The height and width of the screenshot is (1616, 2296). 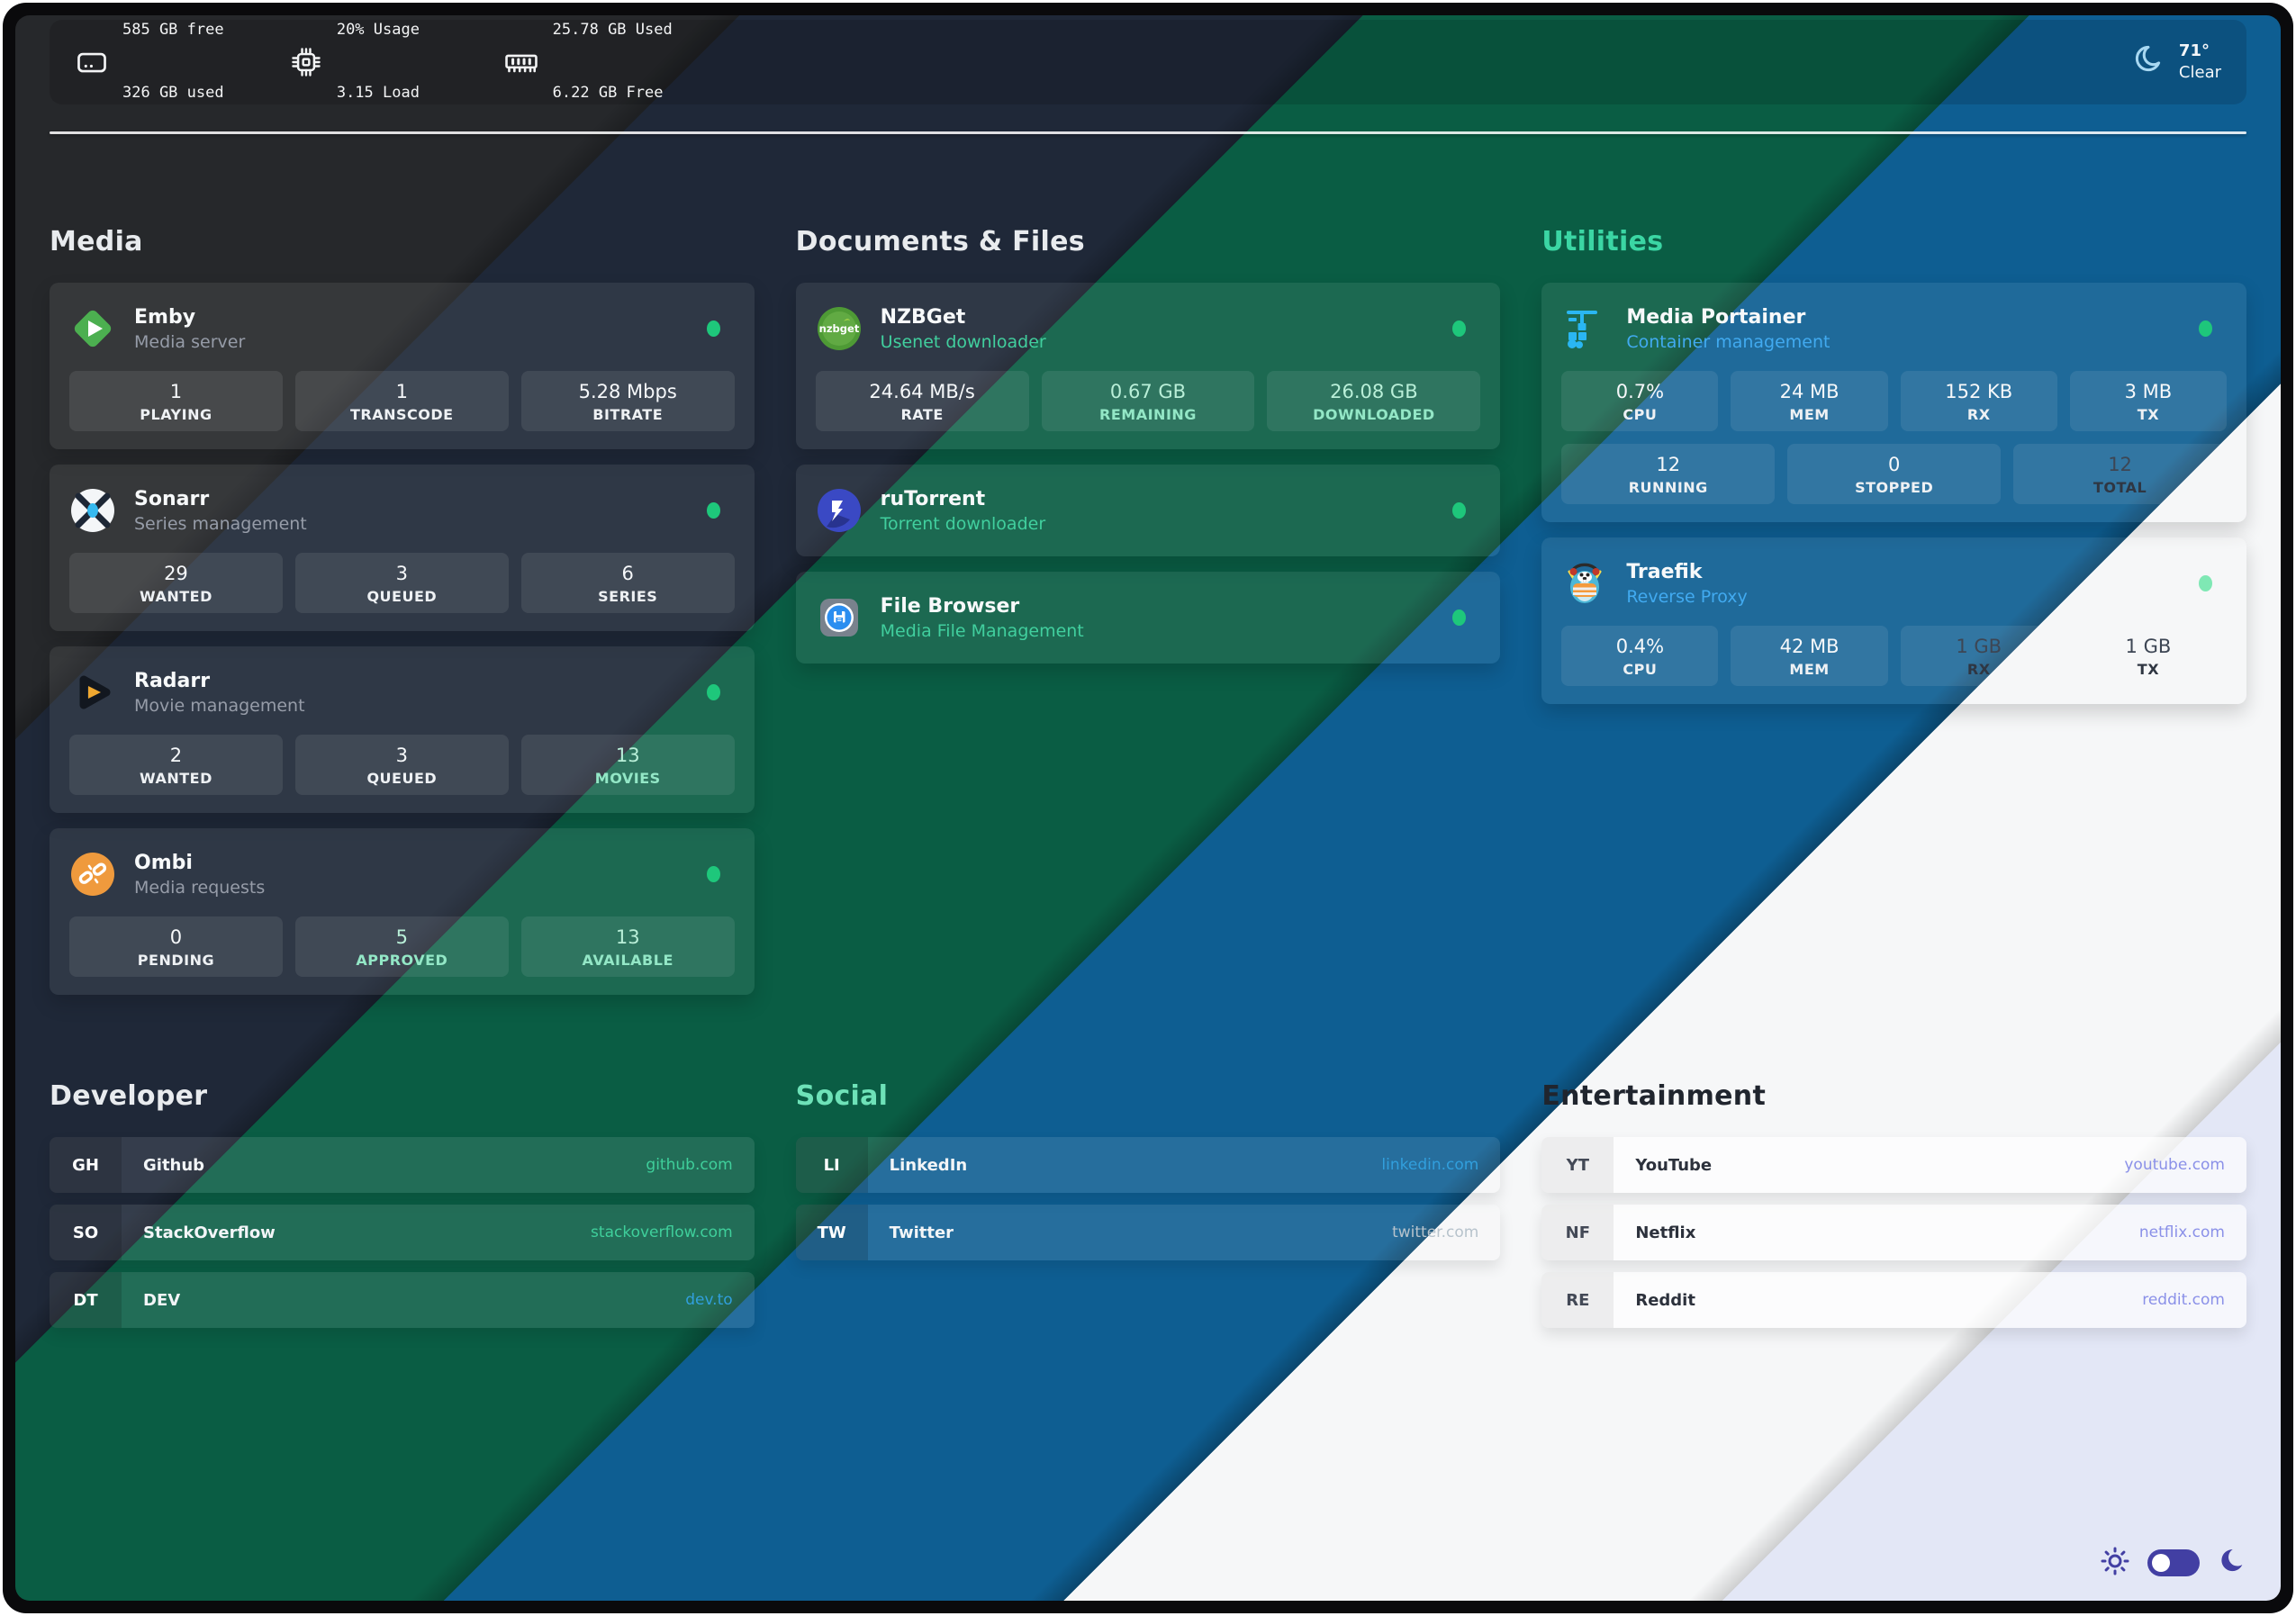 What do you see at coordinates (1893, 1232) in the screenshot?
I see `bookmark-row: NF Netflix netflix.com` at bounding box center [1893, 1232].